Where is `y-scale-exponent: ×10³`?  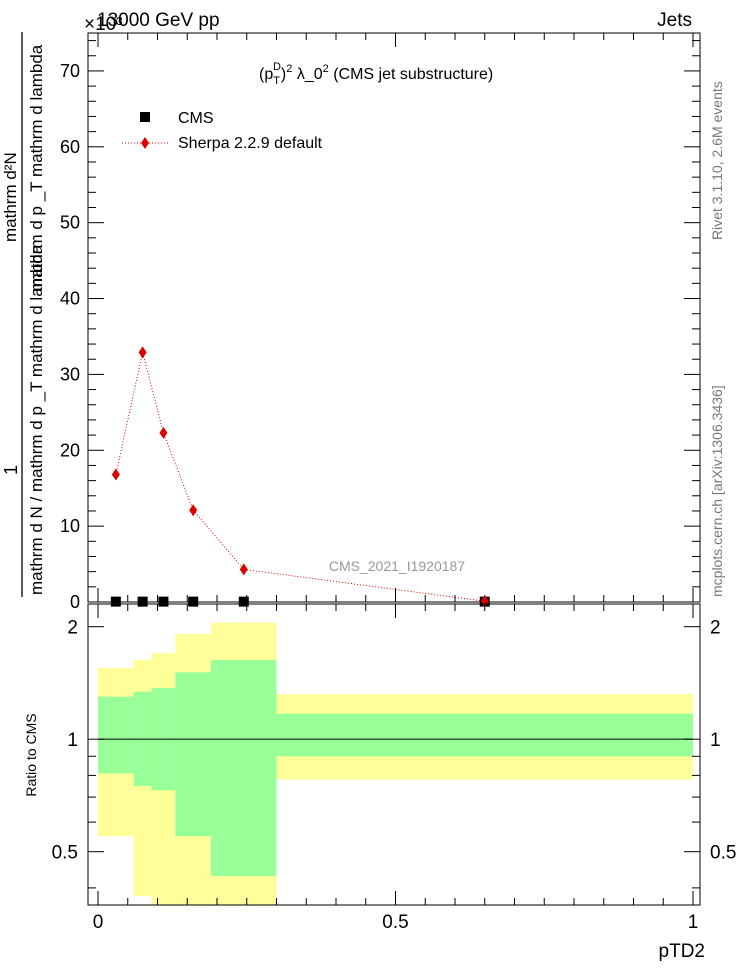 y-scale-exponent: ×10³ is located at coordinates (103, 24).